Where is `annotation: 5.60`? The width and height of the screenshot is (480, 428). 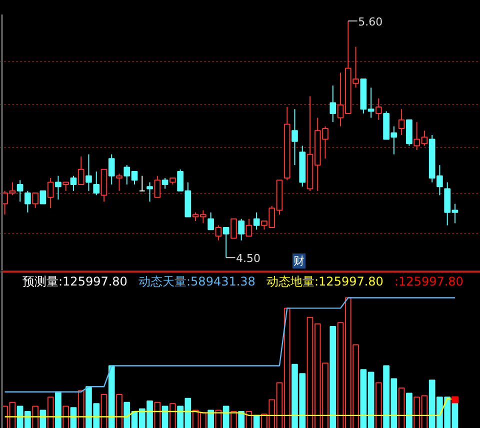 annotation: 5.60 is located at coordinates (370, 21).